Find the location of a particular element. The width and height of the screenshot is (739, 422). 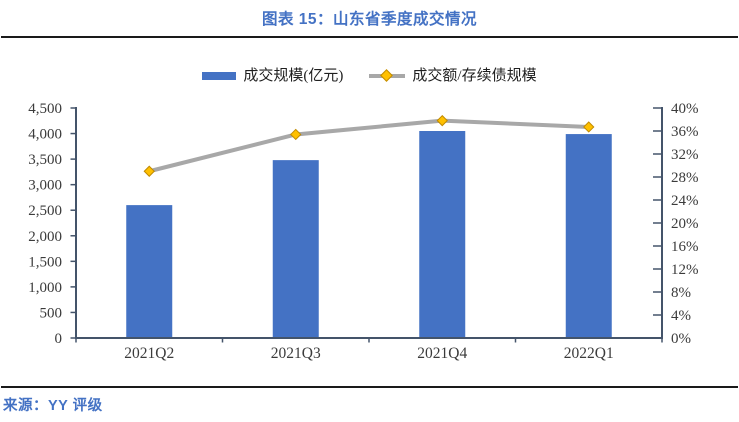

left-axis-label: 3,500 is located at coordinates (45, 160).